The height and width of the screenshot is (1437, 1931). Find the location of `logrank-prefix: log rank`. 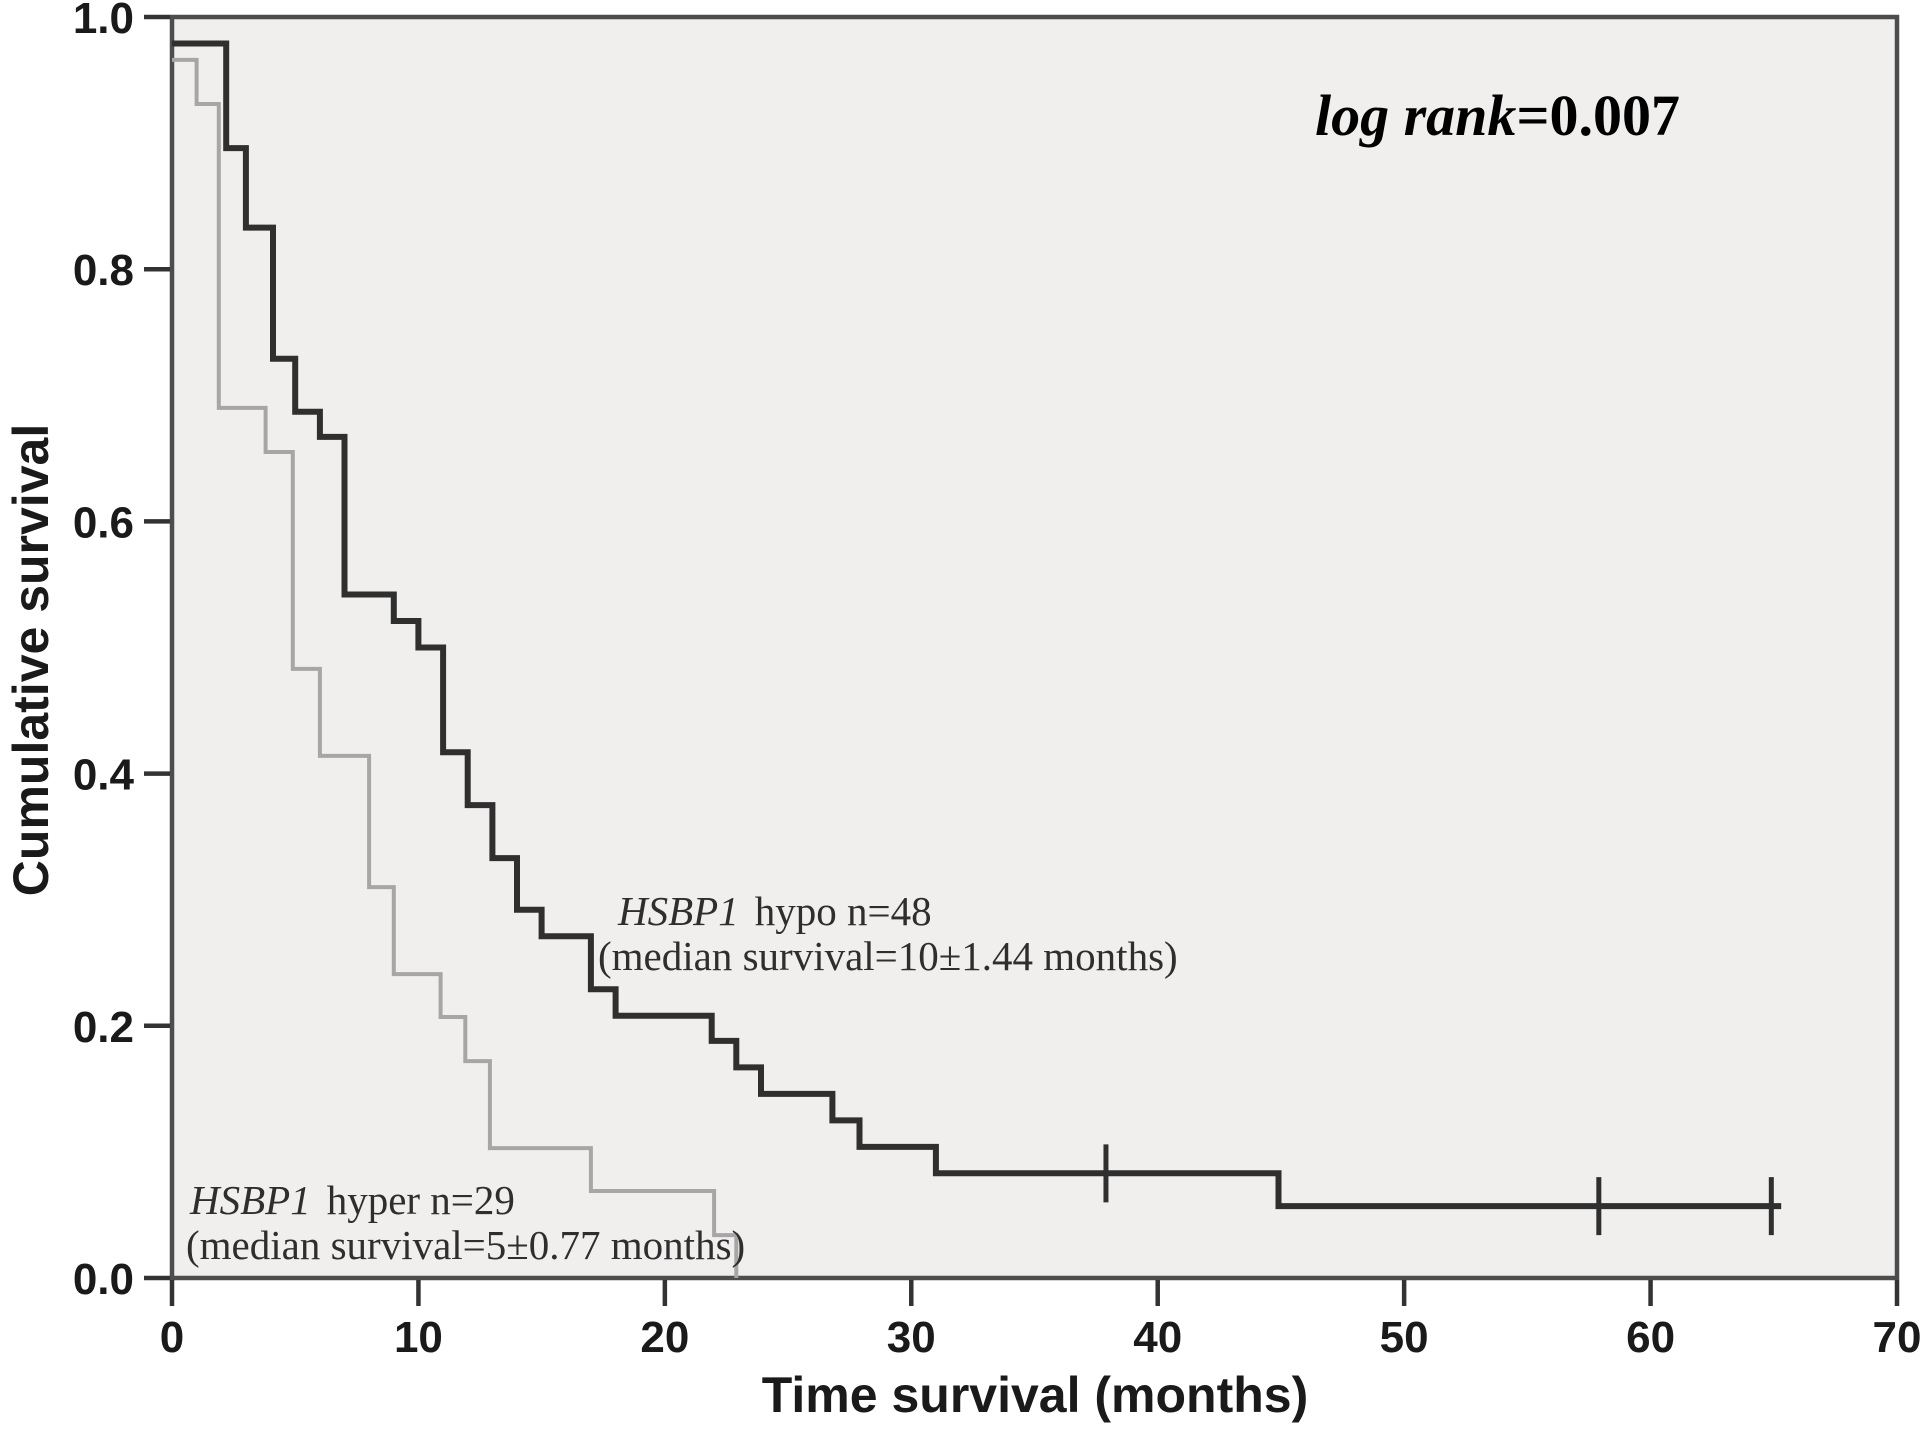

logrank-prefix: log rank is located at coordinates (1415, 115).